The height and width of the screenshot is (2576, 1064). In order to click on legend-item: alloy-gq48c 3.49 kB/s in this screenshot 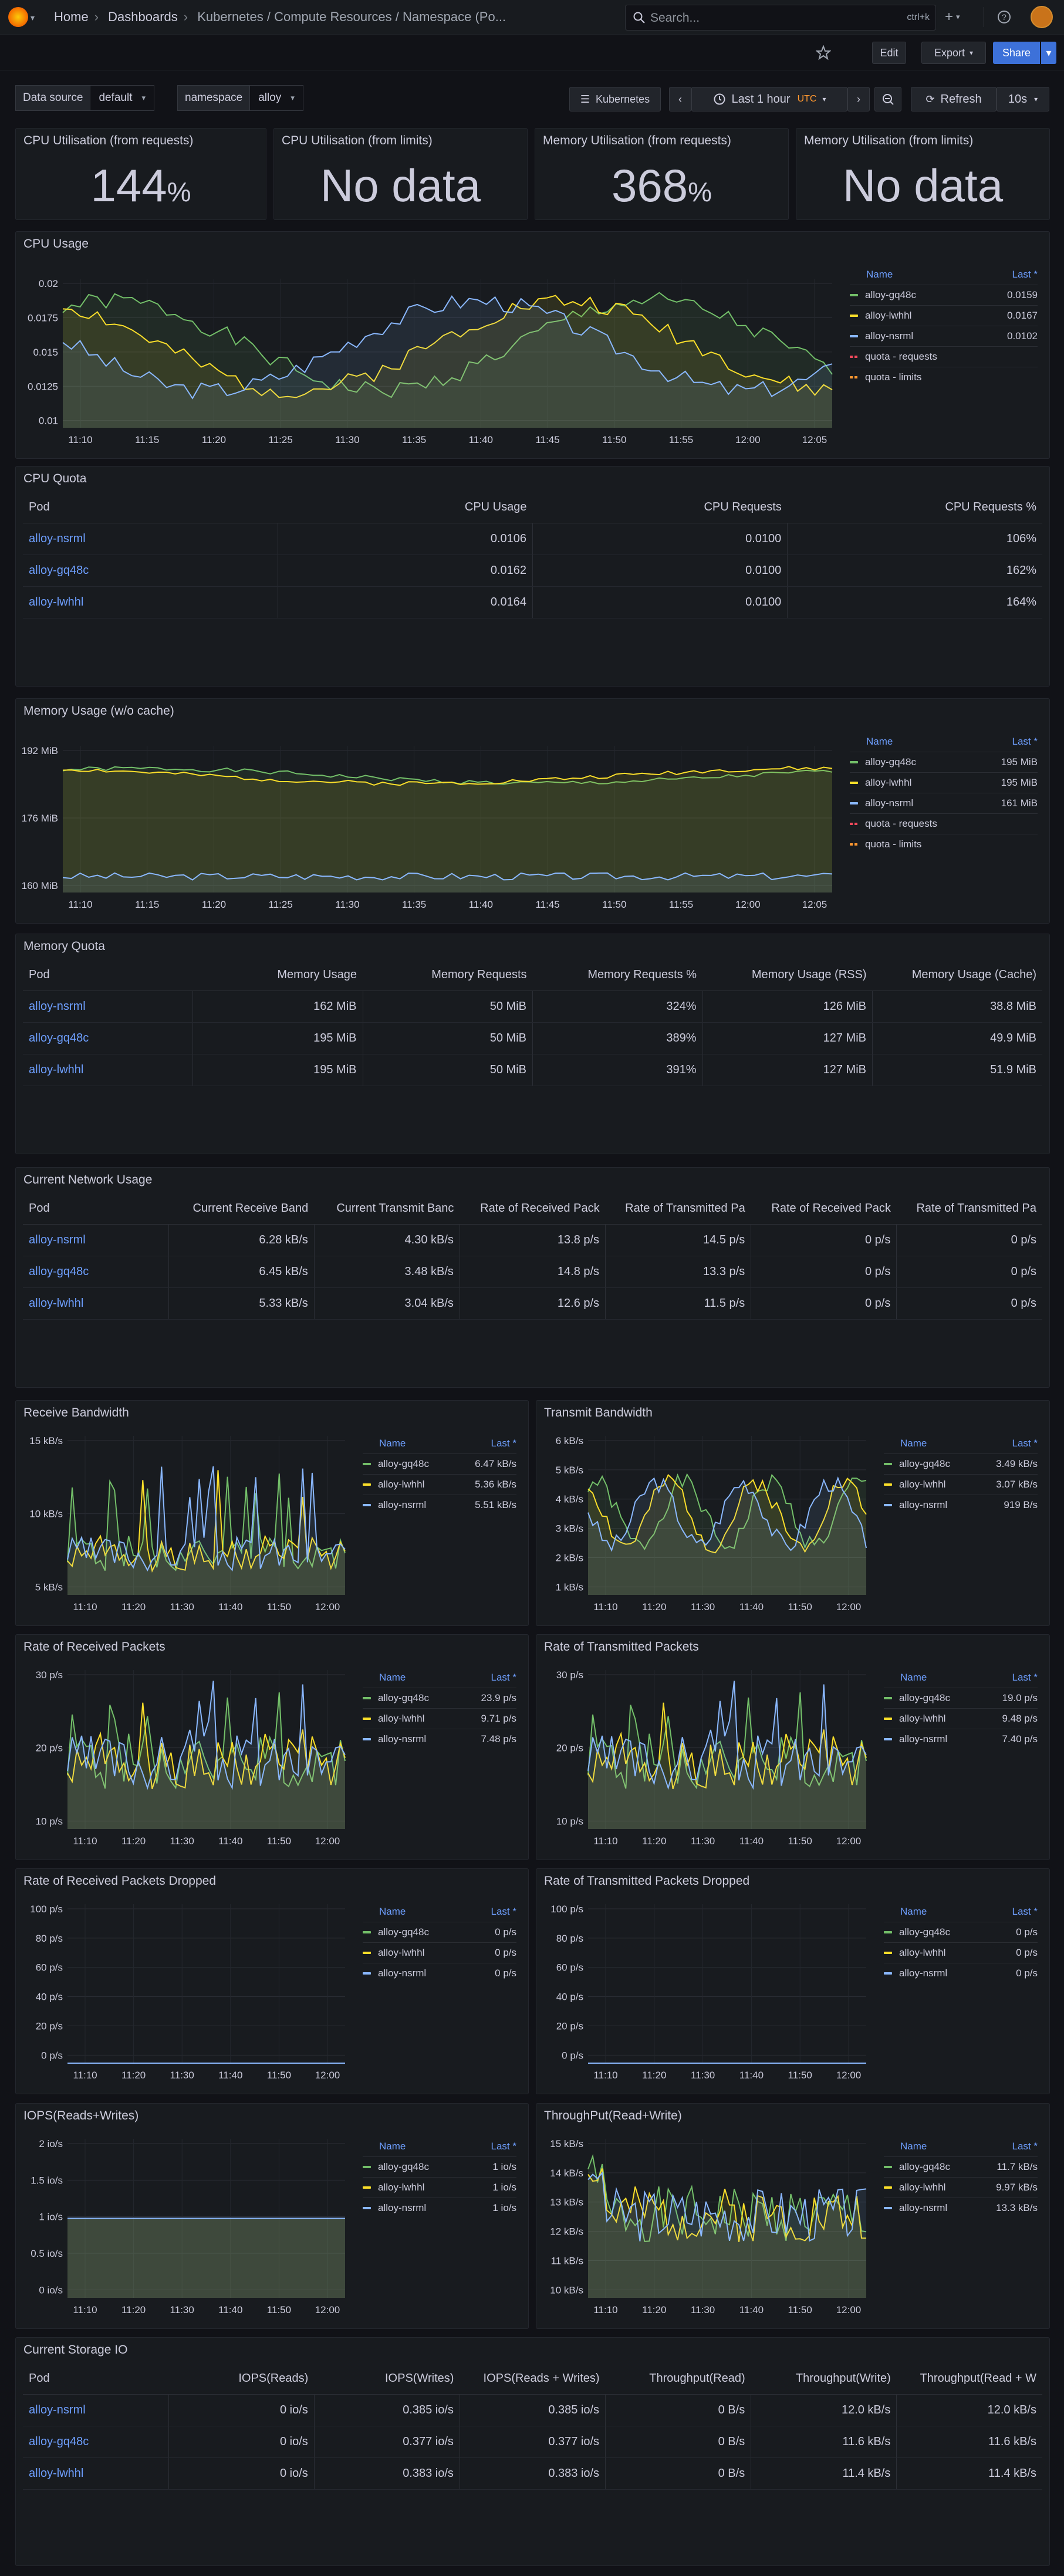, I will do `click(961, 1463)`.